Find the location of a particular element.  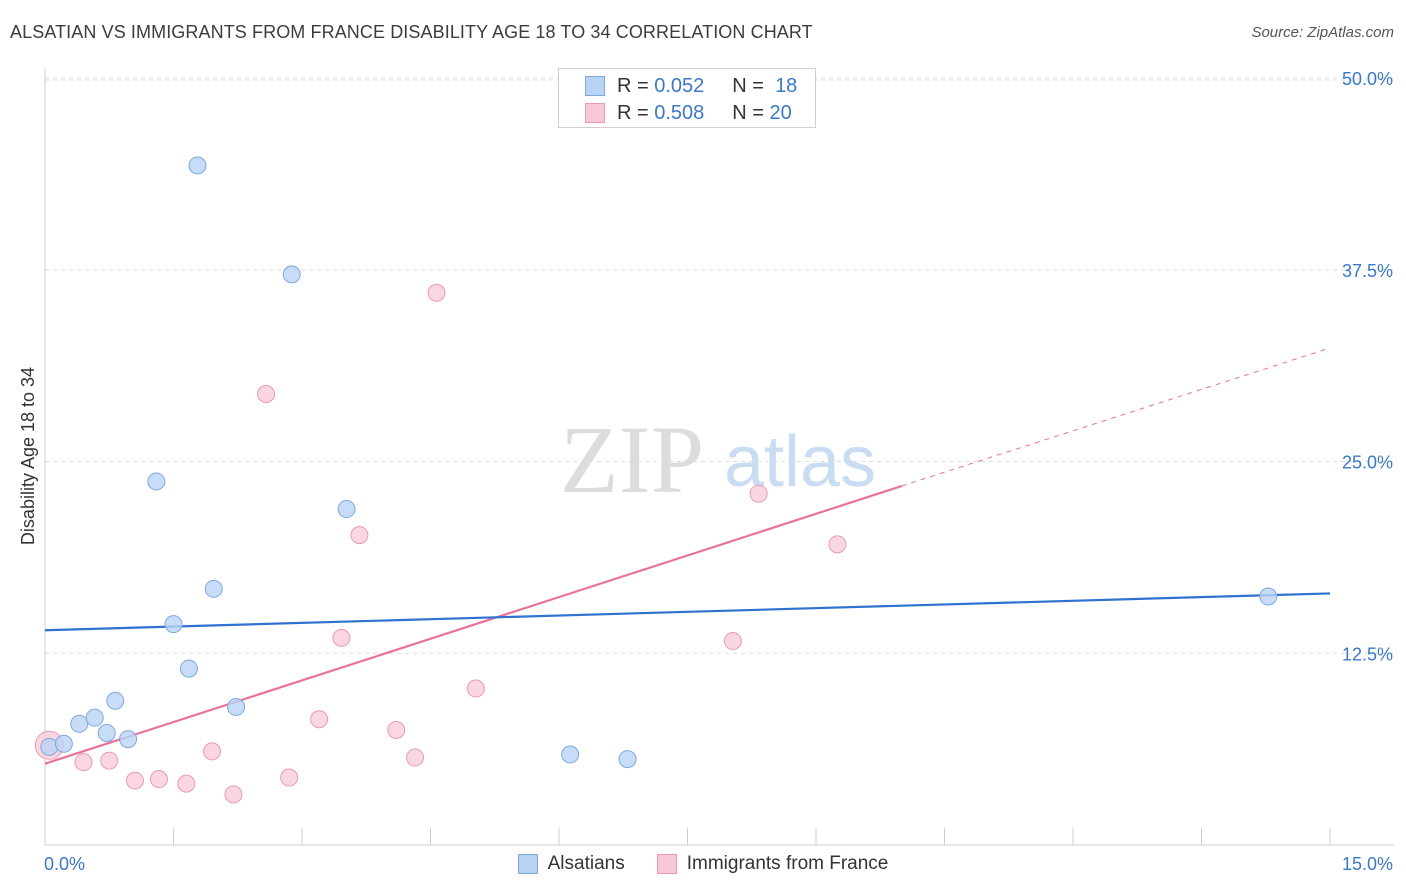

alsatians-trend-line is located at coordinates (687, 612).